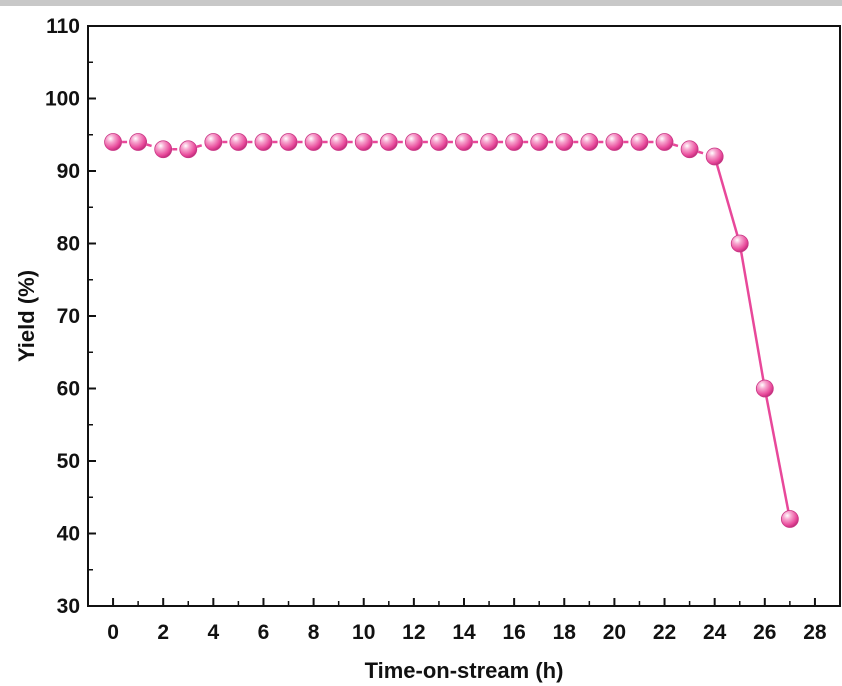 Image resolution: width=842 pixels, height=686 pixels. What do you see at coordinates (764, 632) in the screenshot?
I see `x-tick-label: 26` at bounding box center [764, 632].